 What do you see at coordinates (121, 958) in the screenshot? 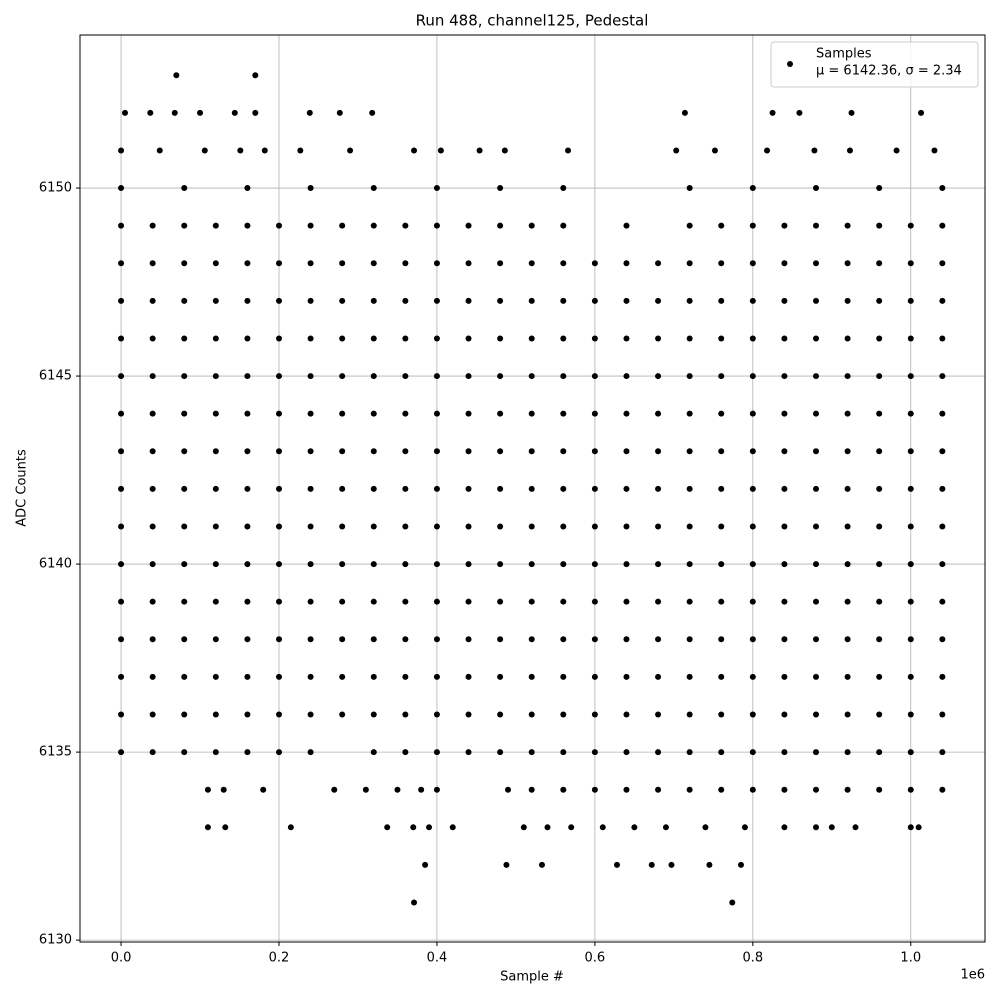
I see `x-tick-label: 0.0` at bounding box center [121, 958].